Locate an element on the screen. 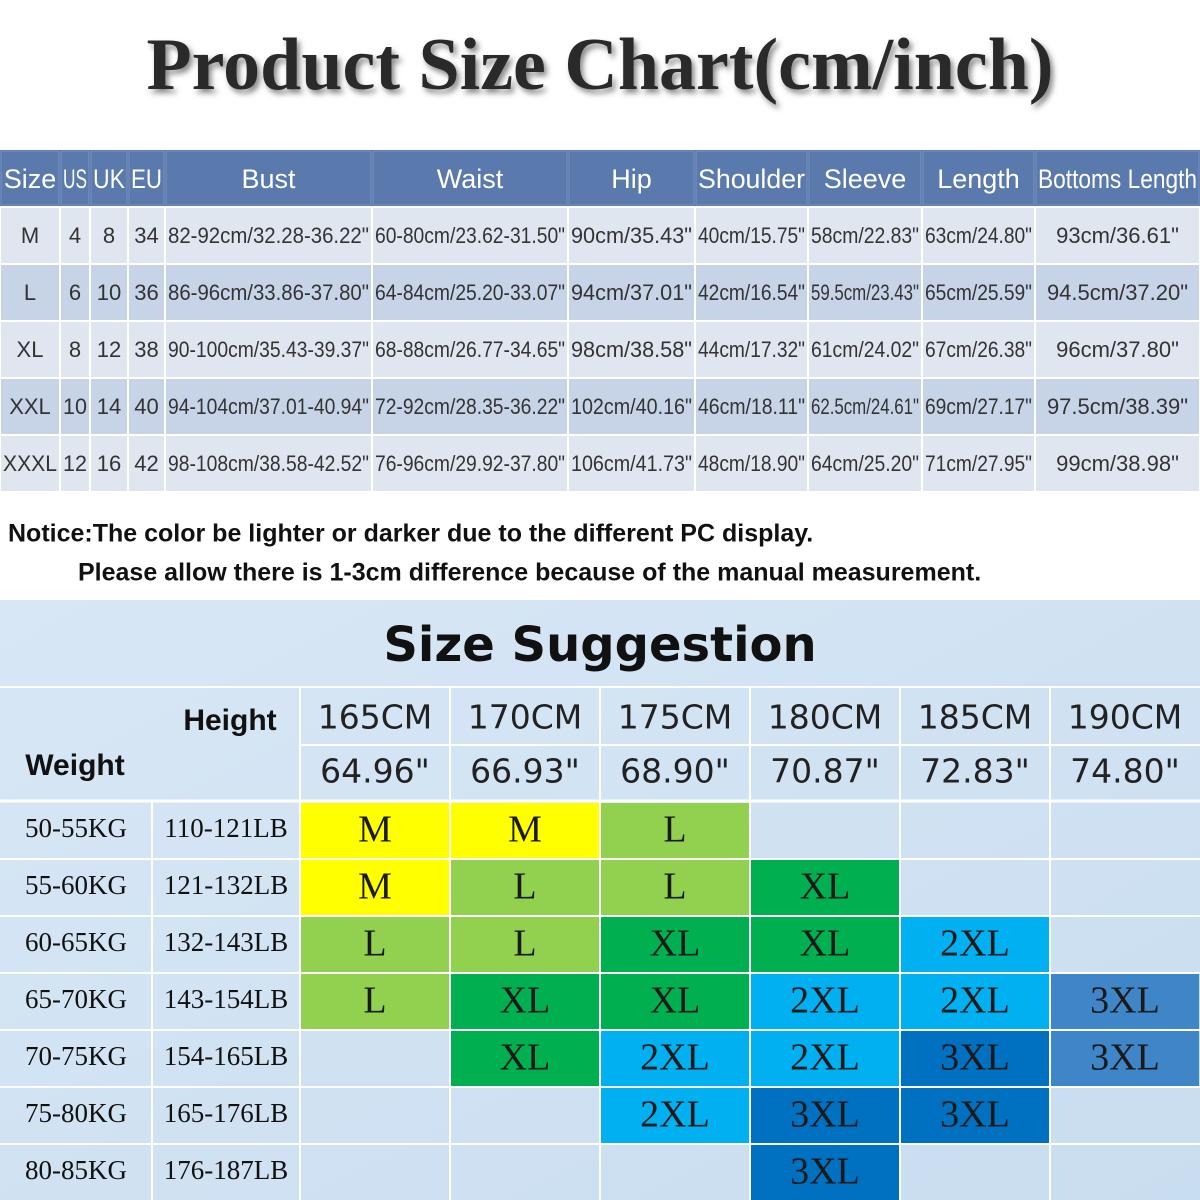 This screenshot has width=1200, height=1200. header-text: Length is located at coordinates (978, 179).